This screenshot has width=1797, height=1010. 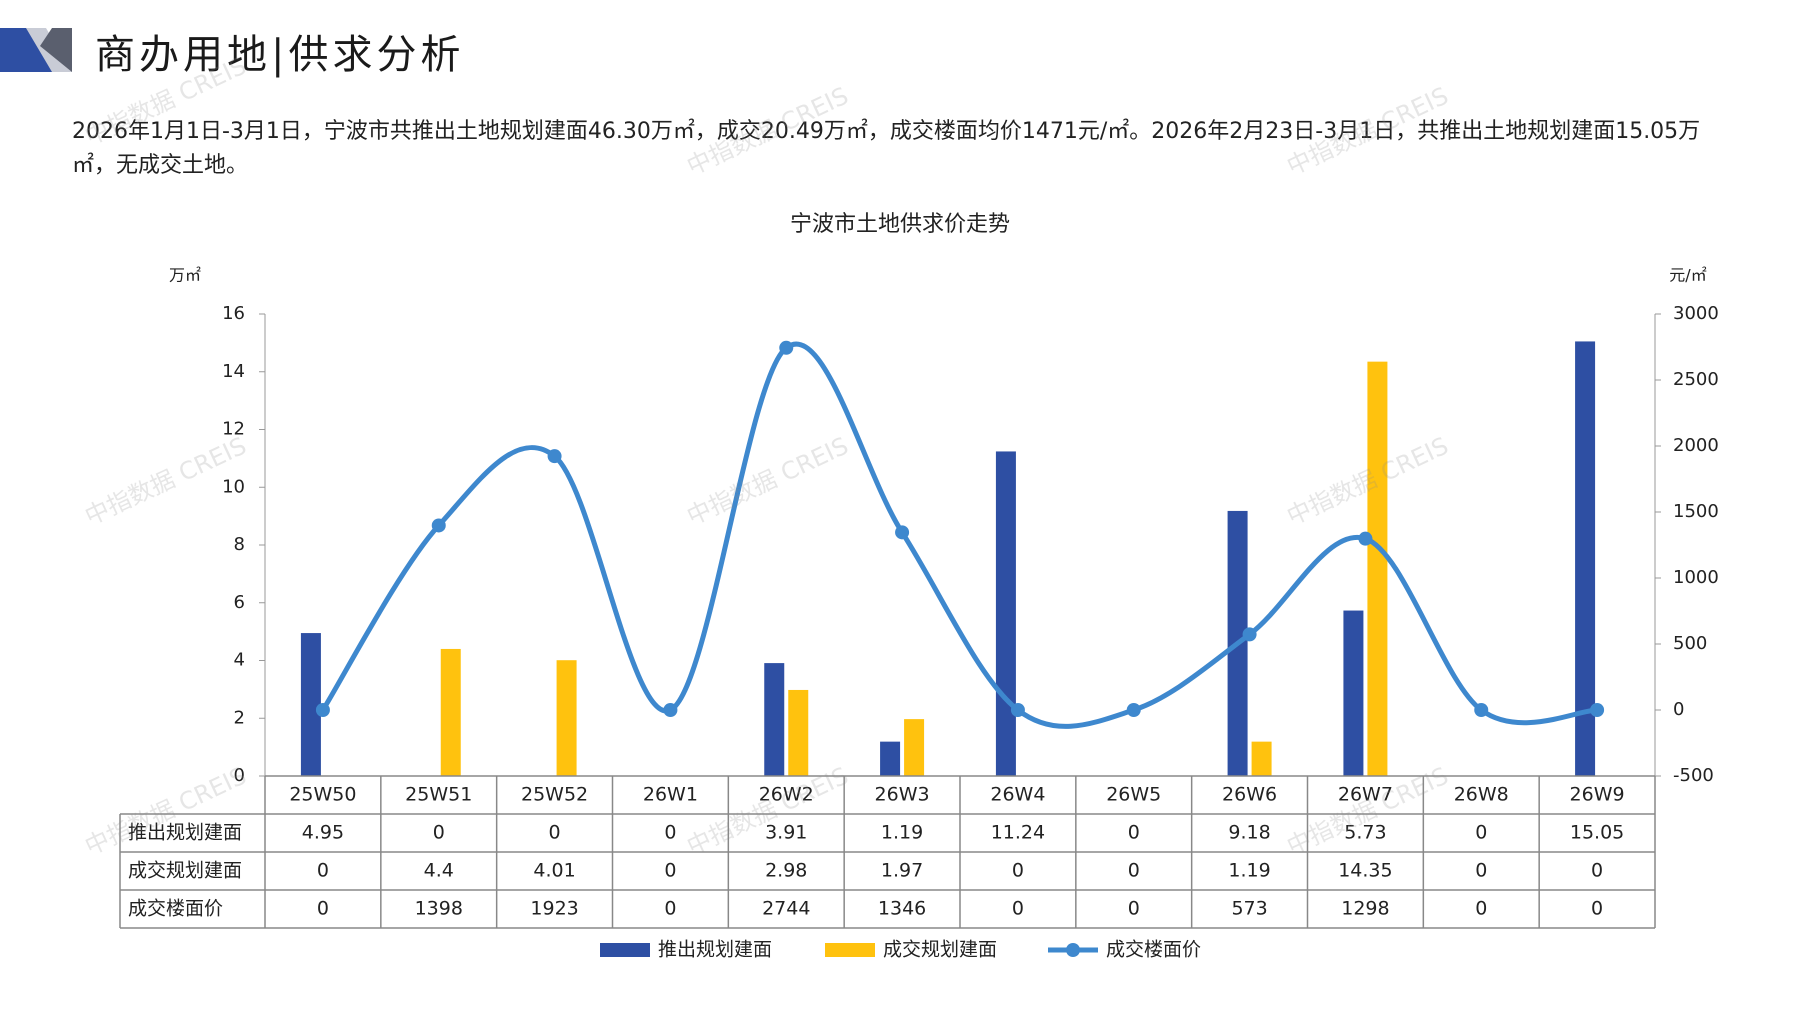 I want to click on table-cell: 15.05, so click(x=1597, y=833).